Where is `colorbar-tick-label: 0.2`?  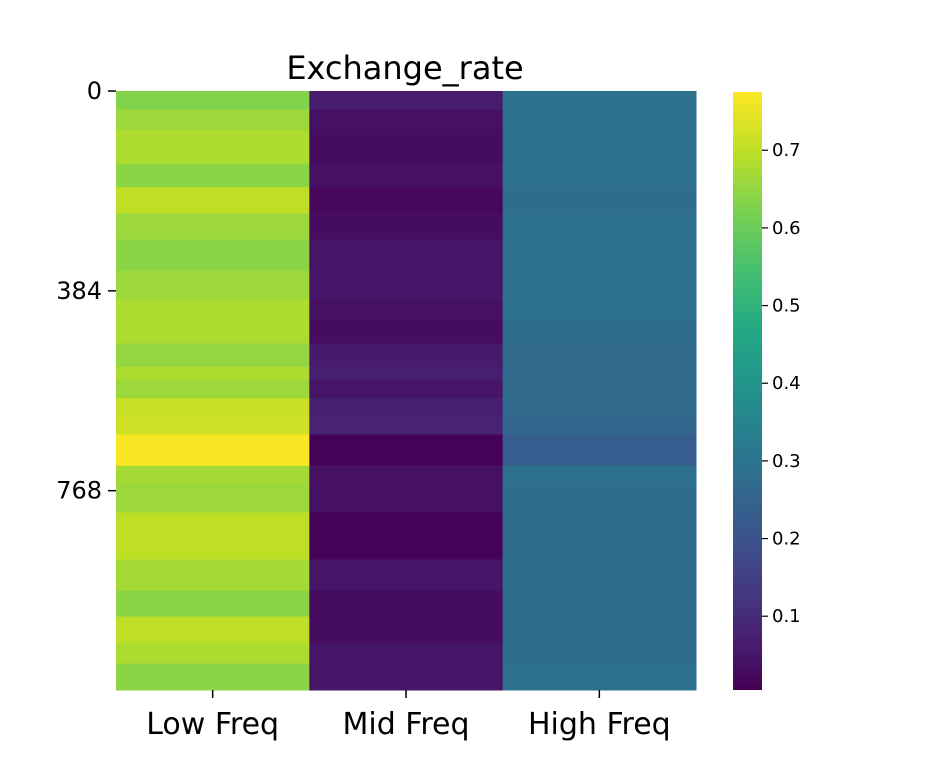 colorbar-tick-label: 0.2 is located at coordinates (786, 539).